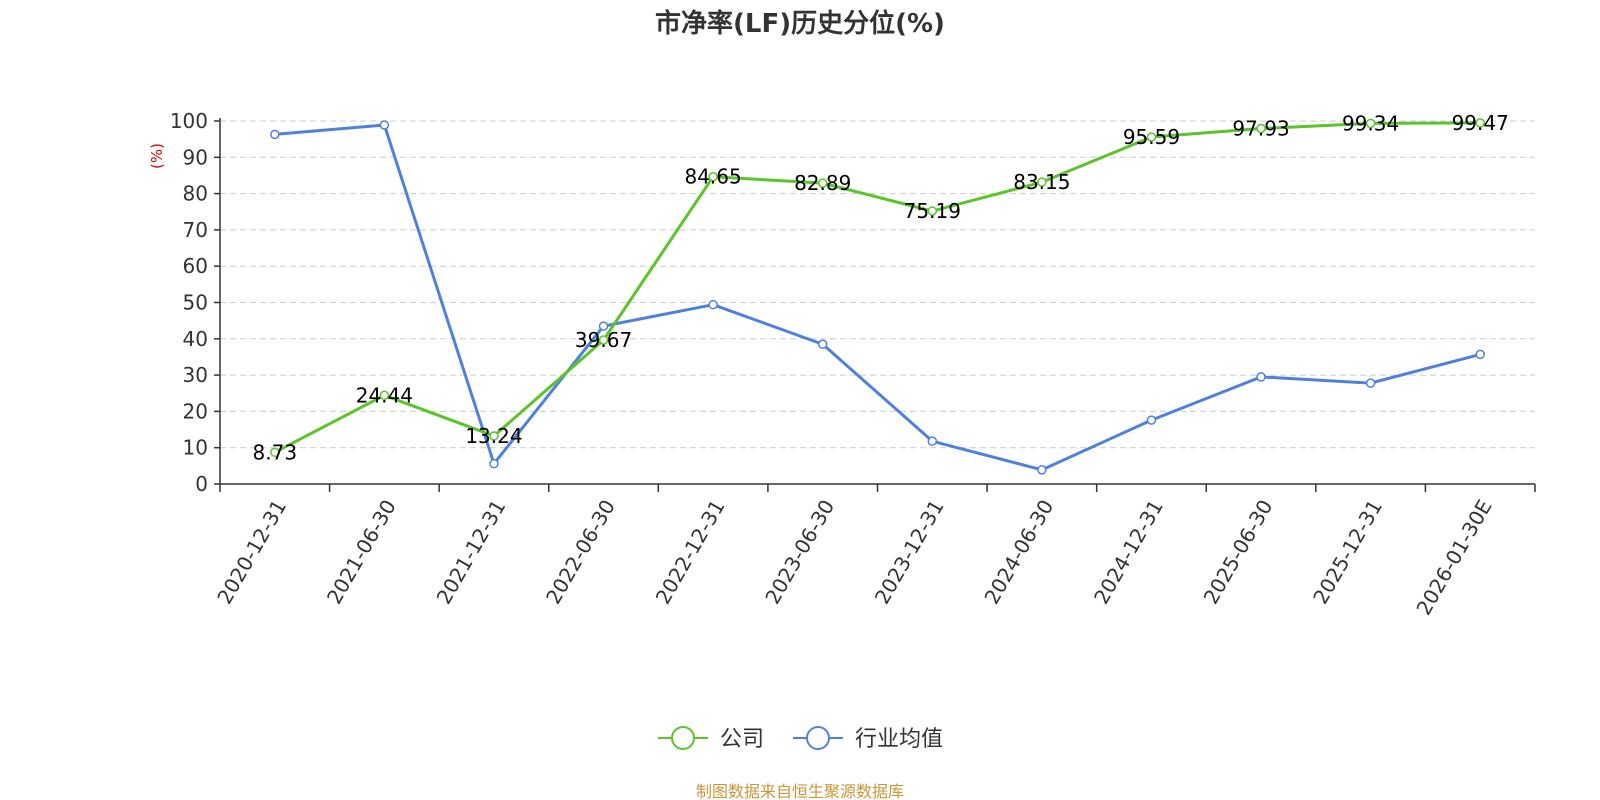 This screenshot has width=1600, height=800. I want to click on y-tick-label: 50, so click(195, 303).